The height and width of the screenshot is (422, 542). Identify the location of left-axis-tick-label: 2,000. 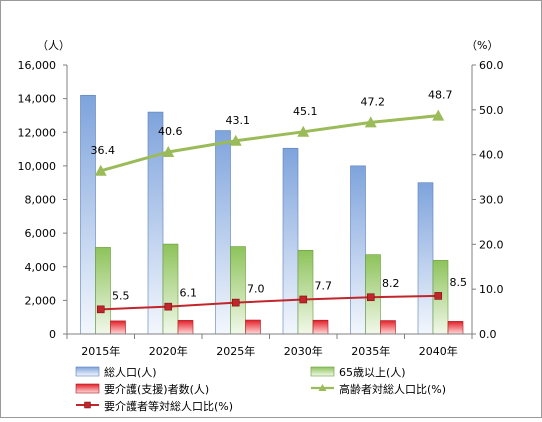
(41, 300).